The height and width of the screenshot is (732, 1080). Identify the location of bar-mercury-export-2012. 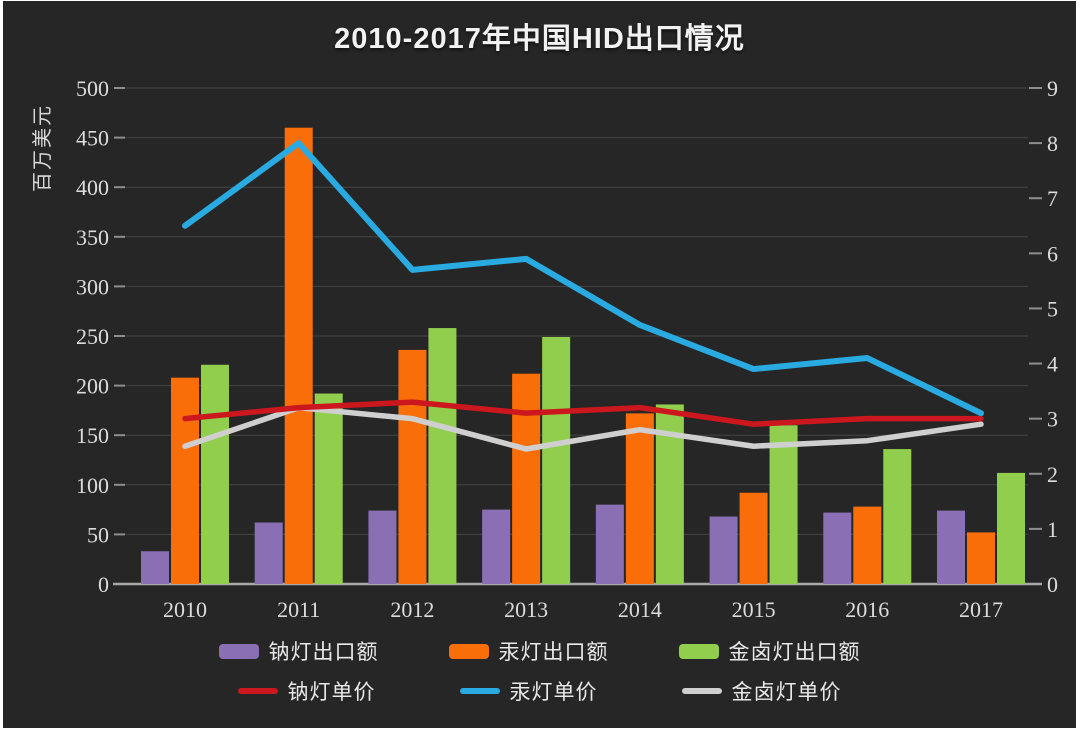
(412, 466).